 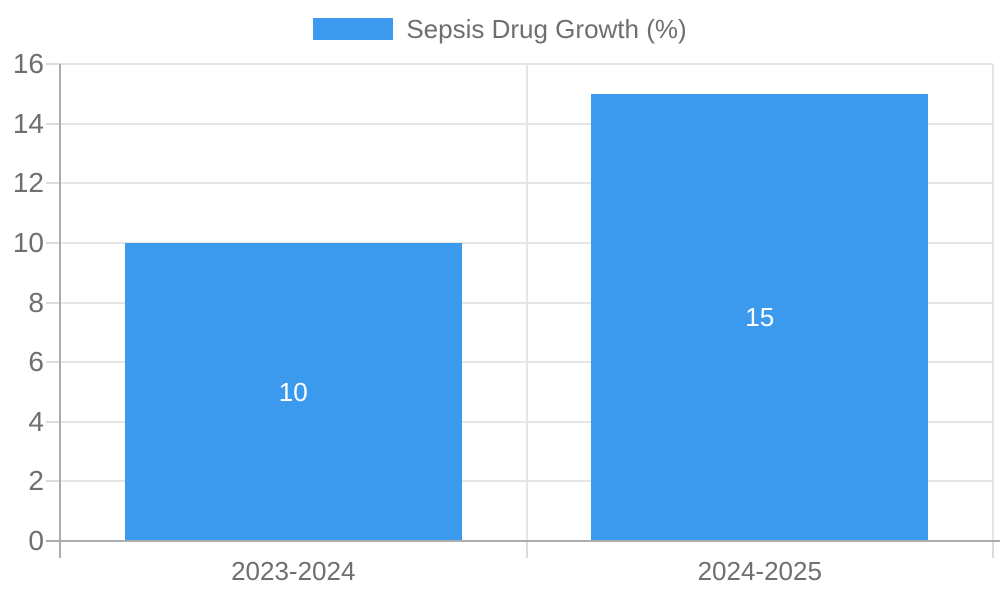 I want to click on bar-value-label: 10, so click(x=293, y=391).